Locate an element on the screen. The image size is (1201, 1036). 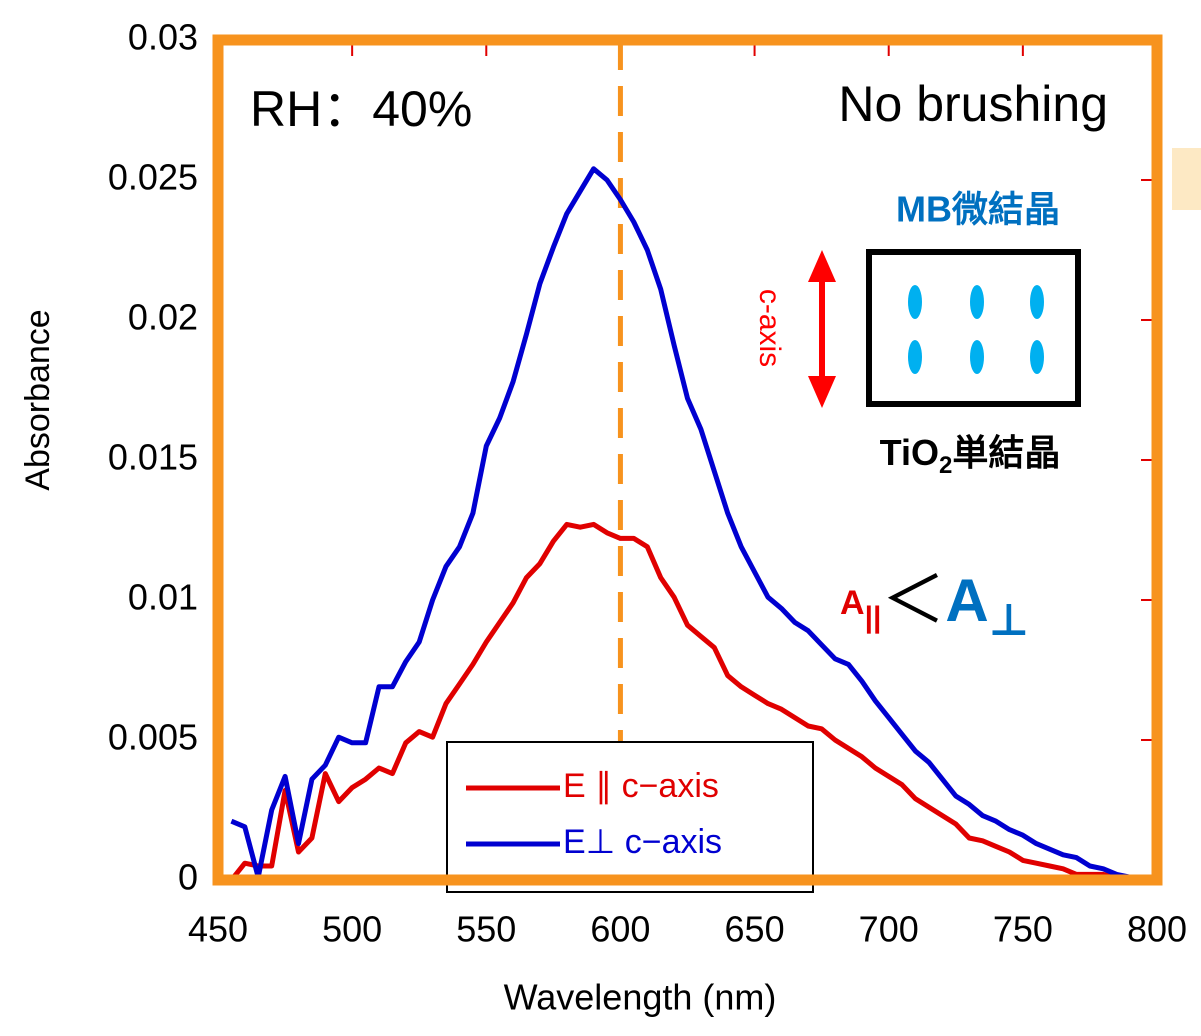
substrate-rest: 単結晶 is located at coordinates (1006, 452).